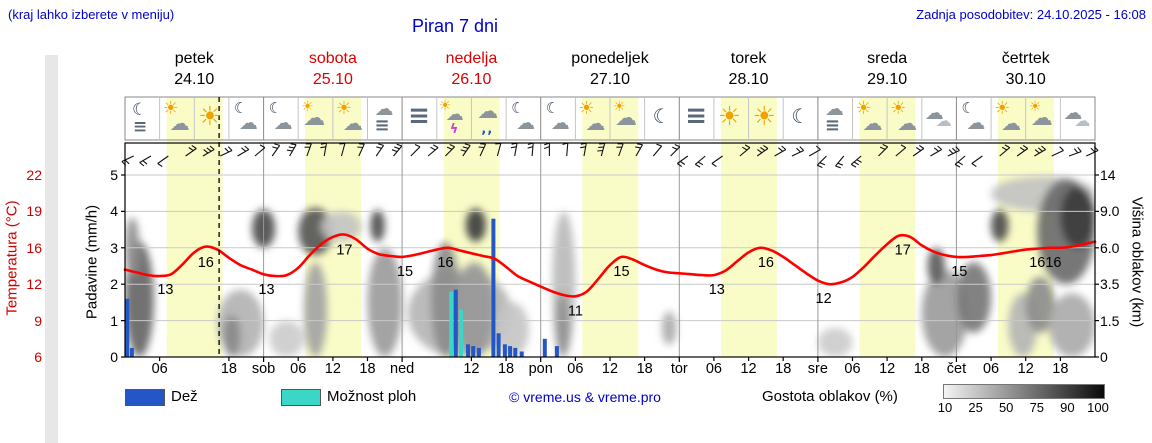  Describe the element at coordinates (405, 272) in the screenshot. I see `svg-text: 15` at that location.